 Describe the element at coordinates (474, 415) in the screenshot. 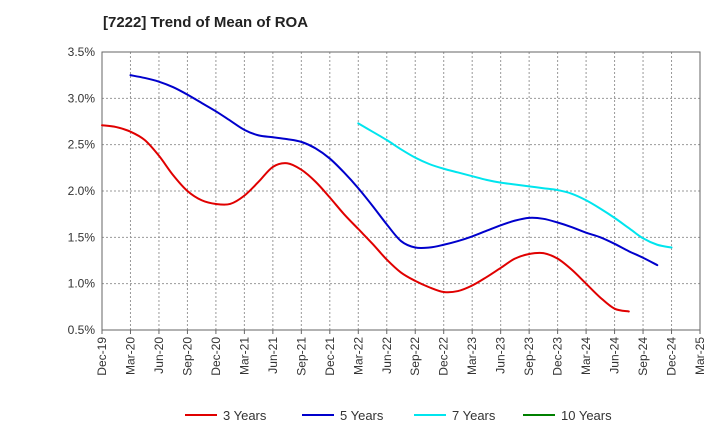

I see `legend-label-7-years: 7 Years` at that location.